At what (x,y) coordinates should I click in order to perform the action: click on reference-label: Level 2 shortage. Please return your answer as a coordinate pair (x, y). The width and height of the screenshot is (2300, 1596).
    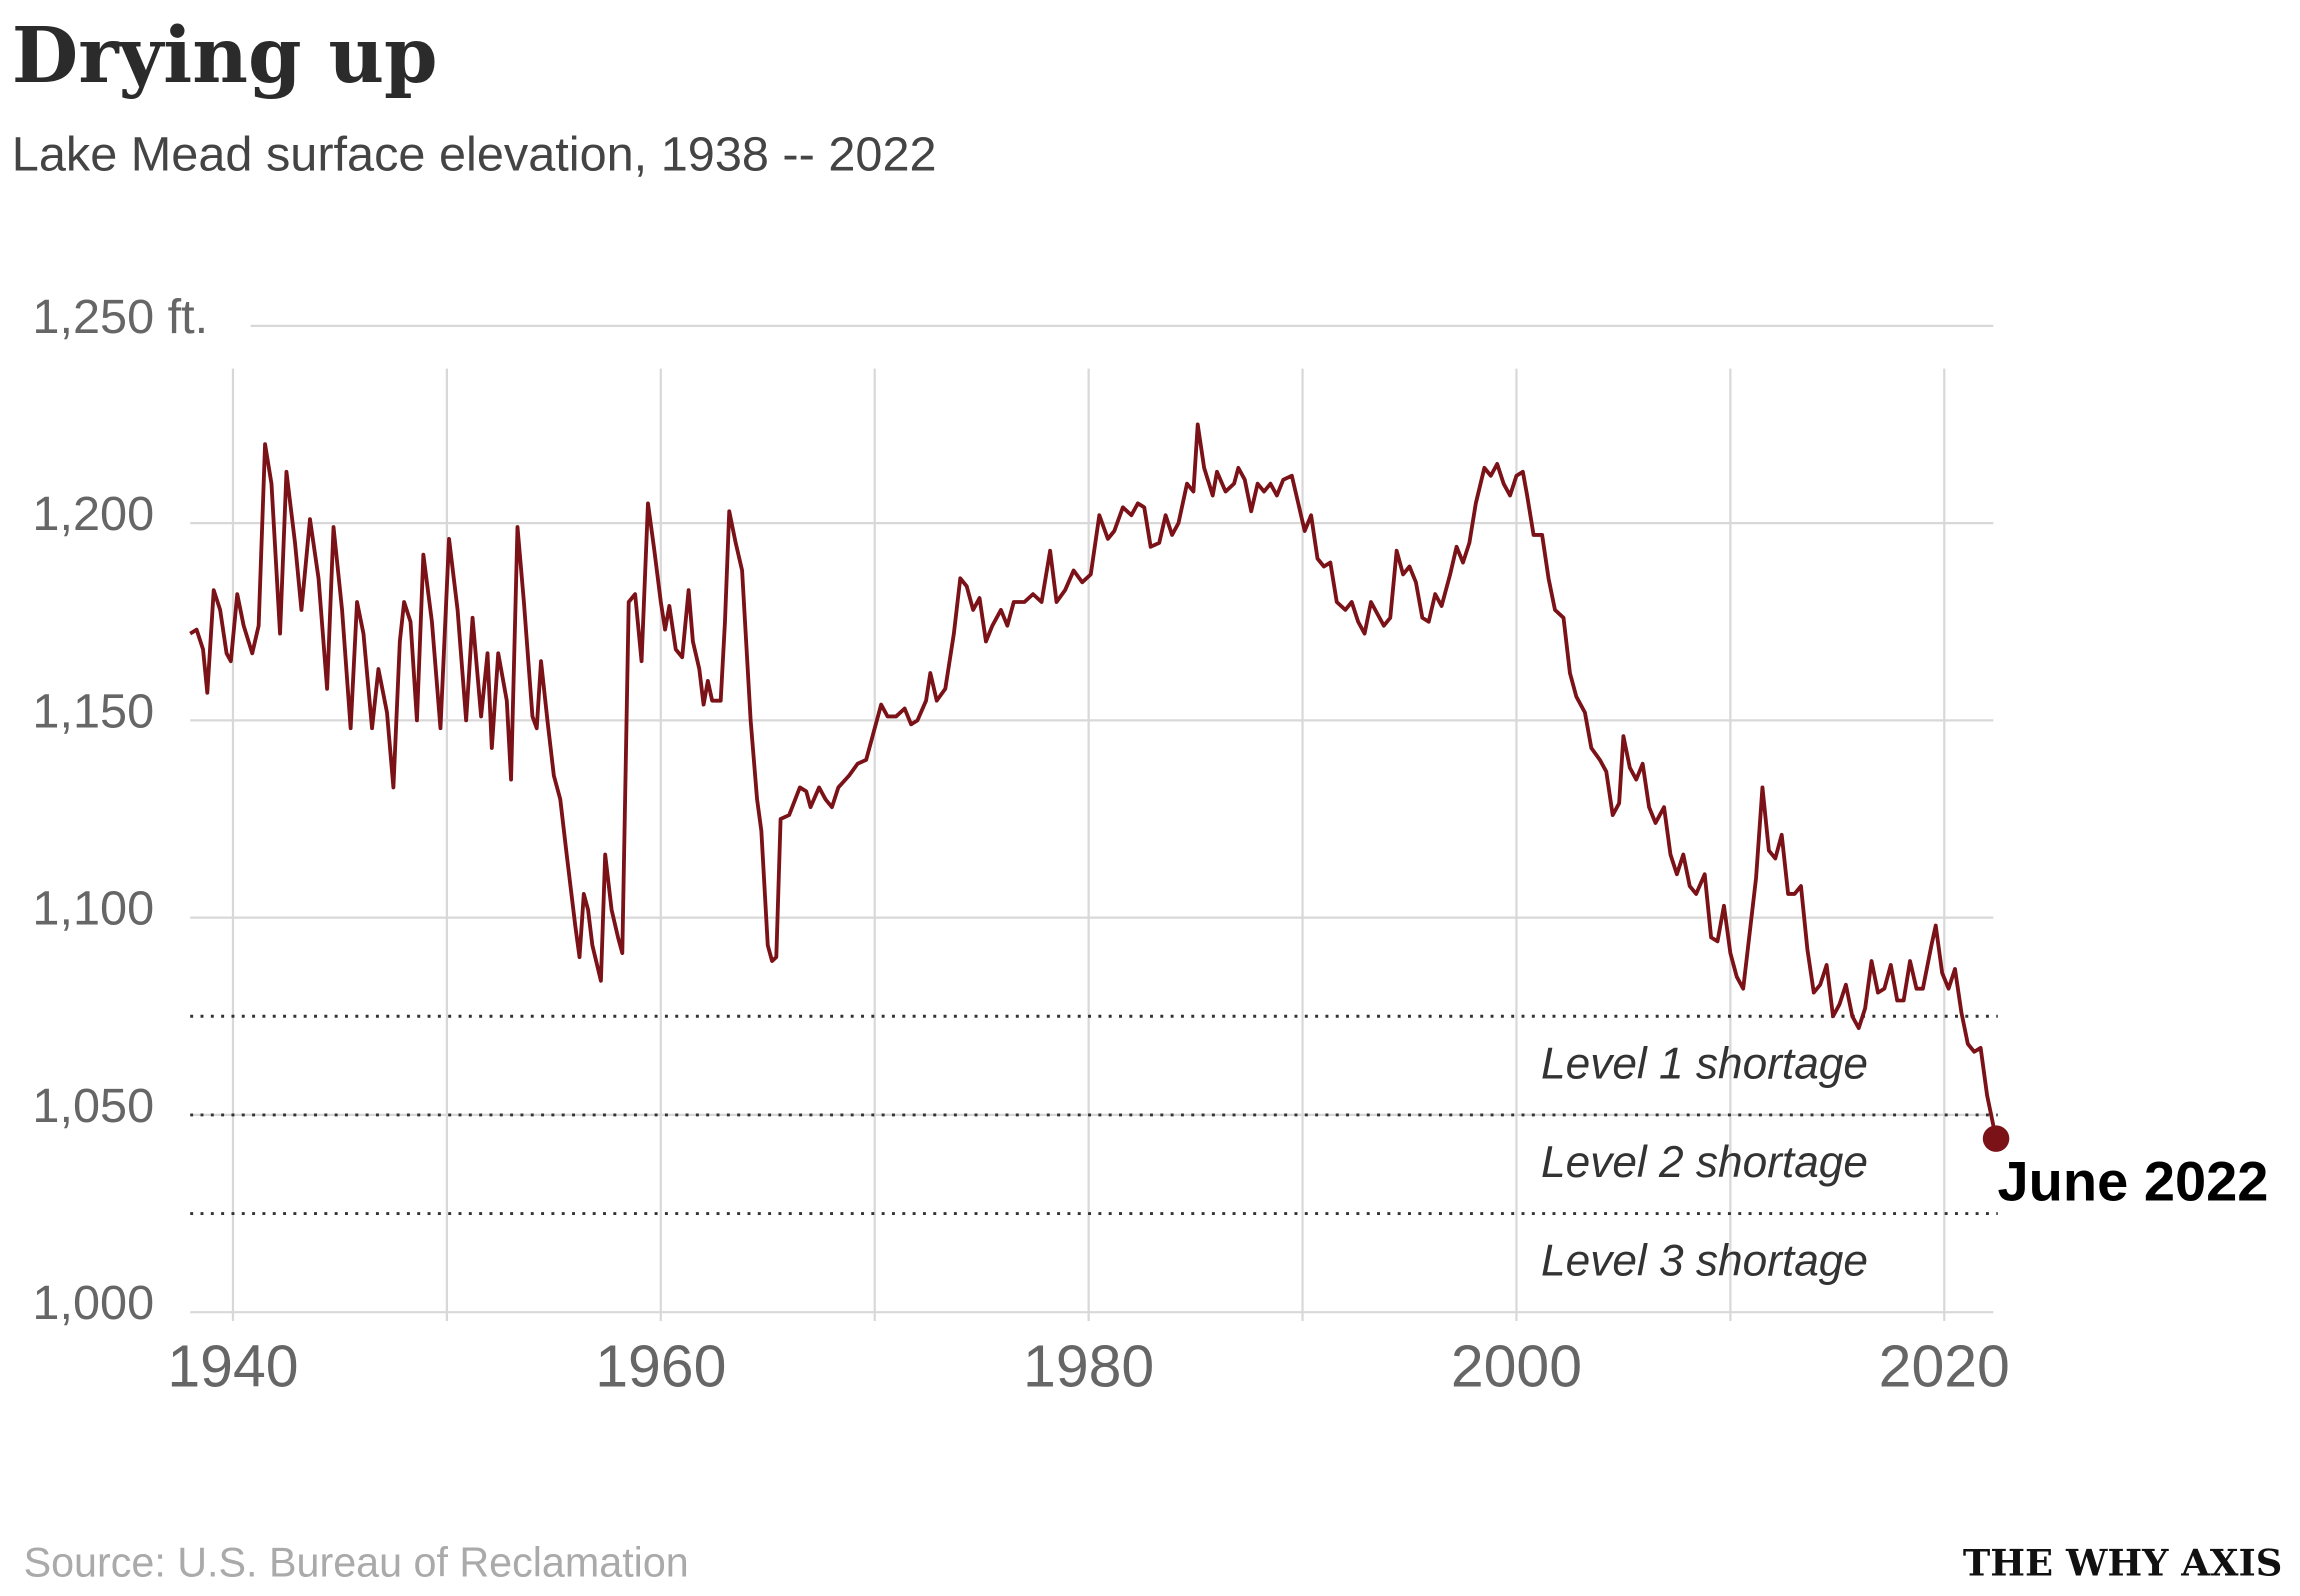
    Looking at the image, I should click on (1704, 1162).